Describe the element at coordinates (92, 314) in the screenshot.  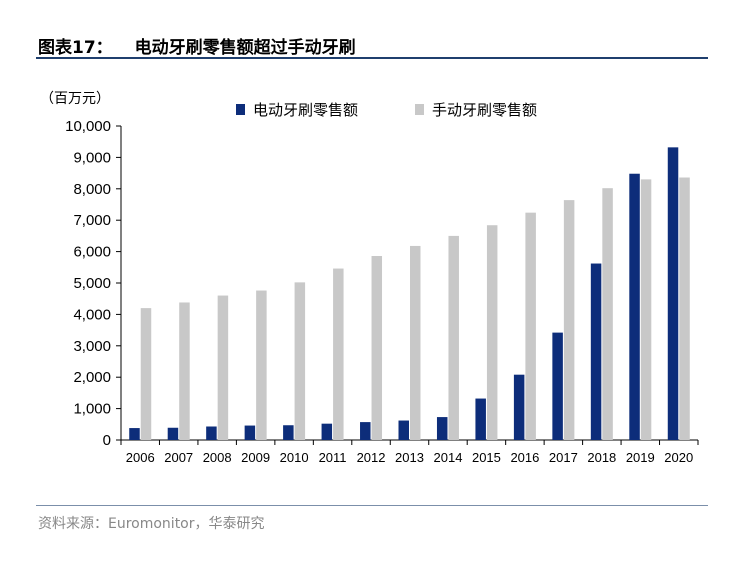
I see `y-tick-label: 4,000` at that location.